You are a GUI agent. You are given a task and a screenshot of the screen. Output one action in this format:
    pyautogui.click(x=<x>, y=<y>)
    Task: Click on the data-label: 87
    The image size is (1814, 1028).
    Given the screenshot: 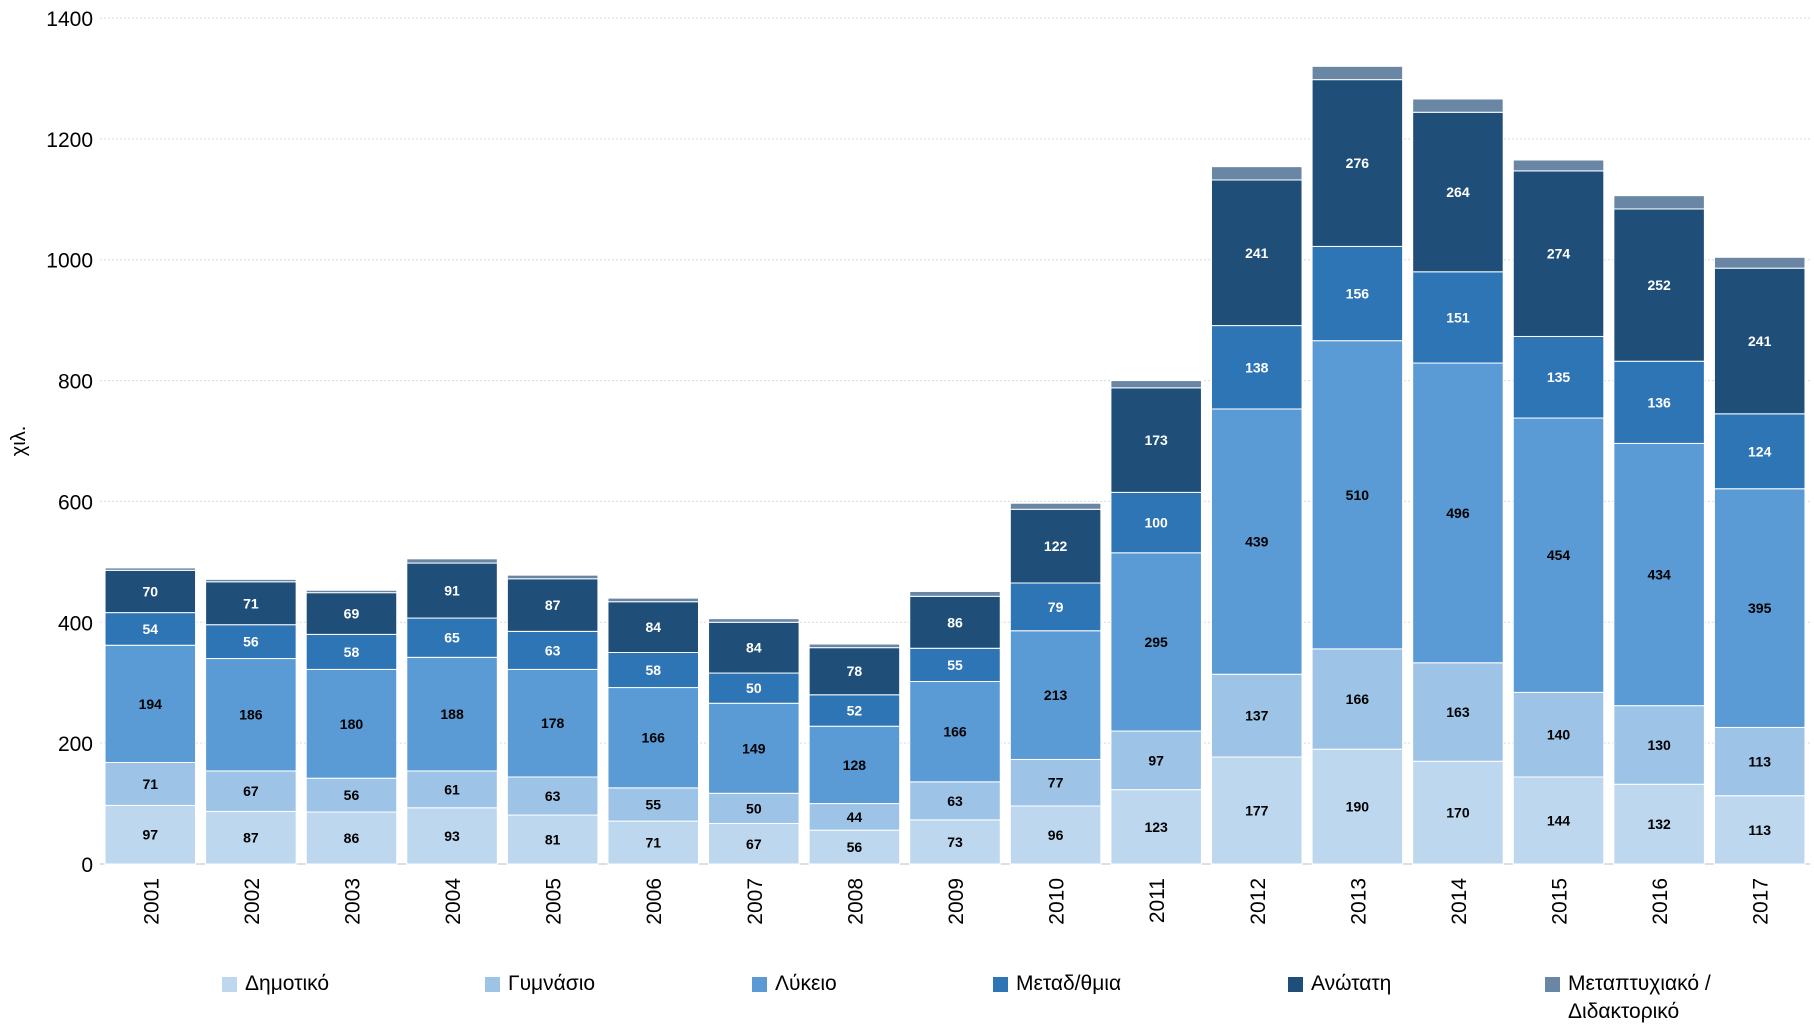 What is the action you would take?
    pyautogui.click(x=251, y=838)
    